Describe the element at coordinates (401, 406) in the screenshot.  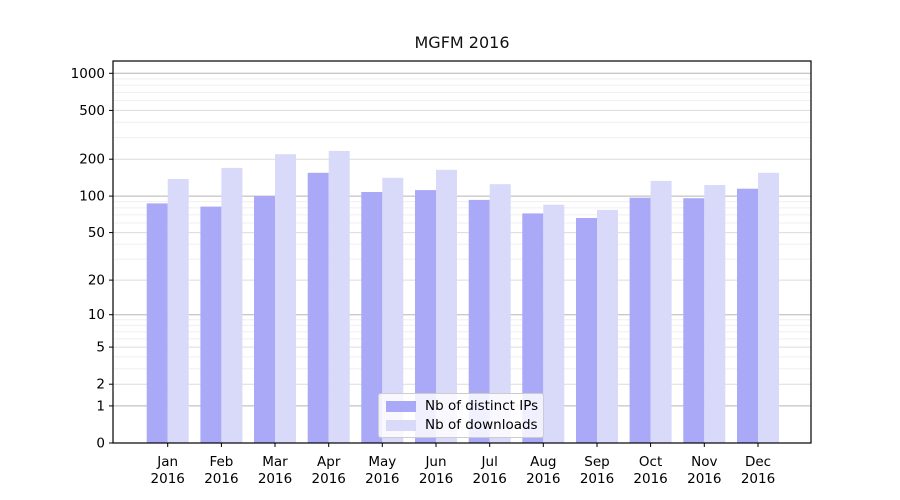
I see `legend-swatch-distinct-ips` at that location.